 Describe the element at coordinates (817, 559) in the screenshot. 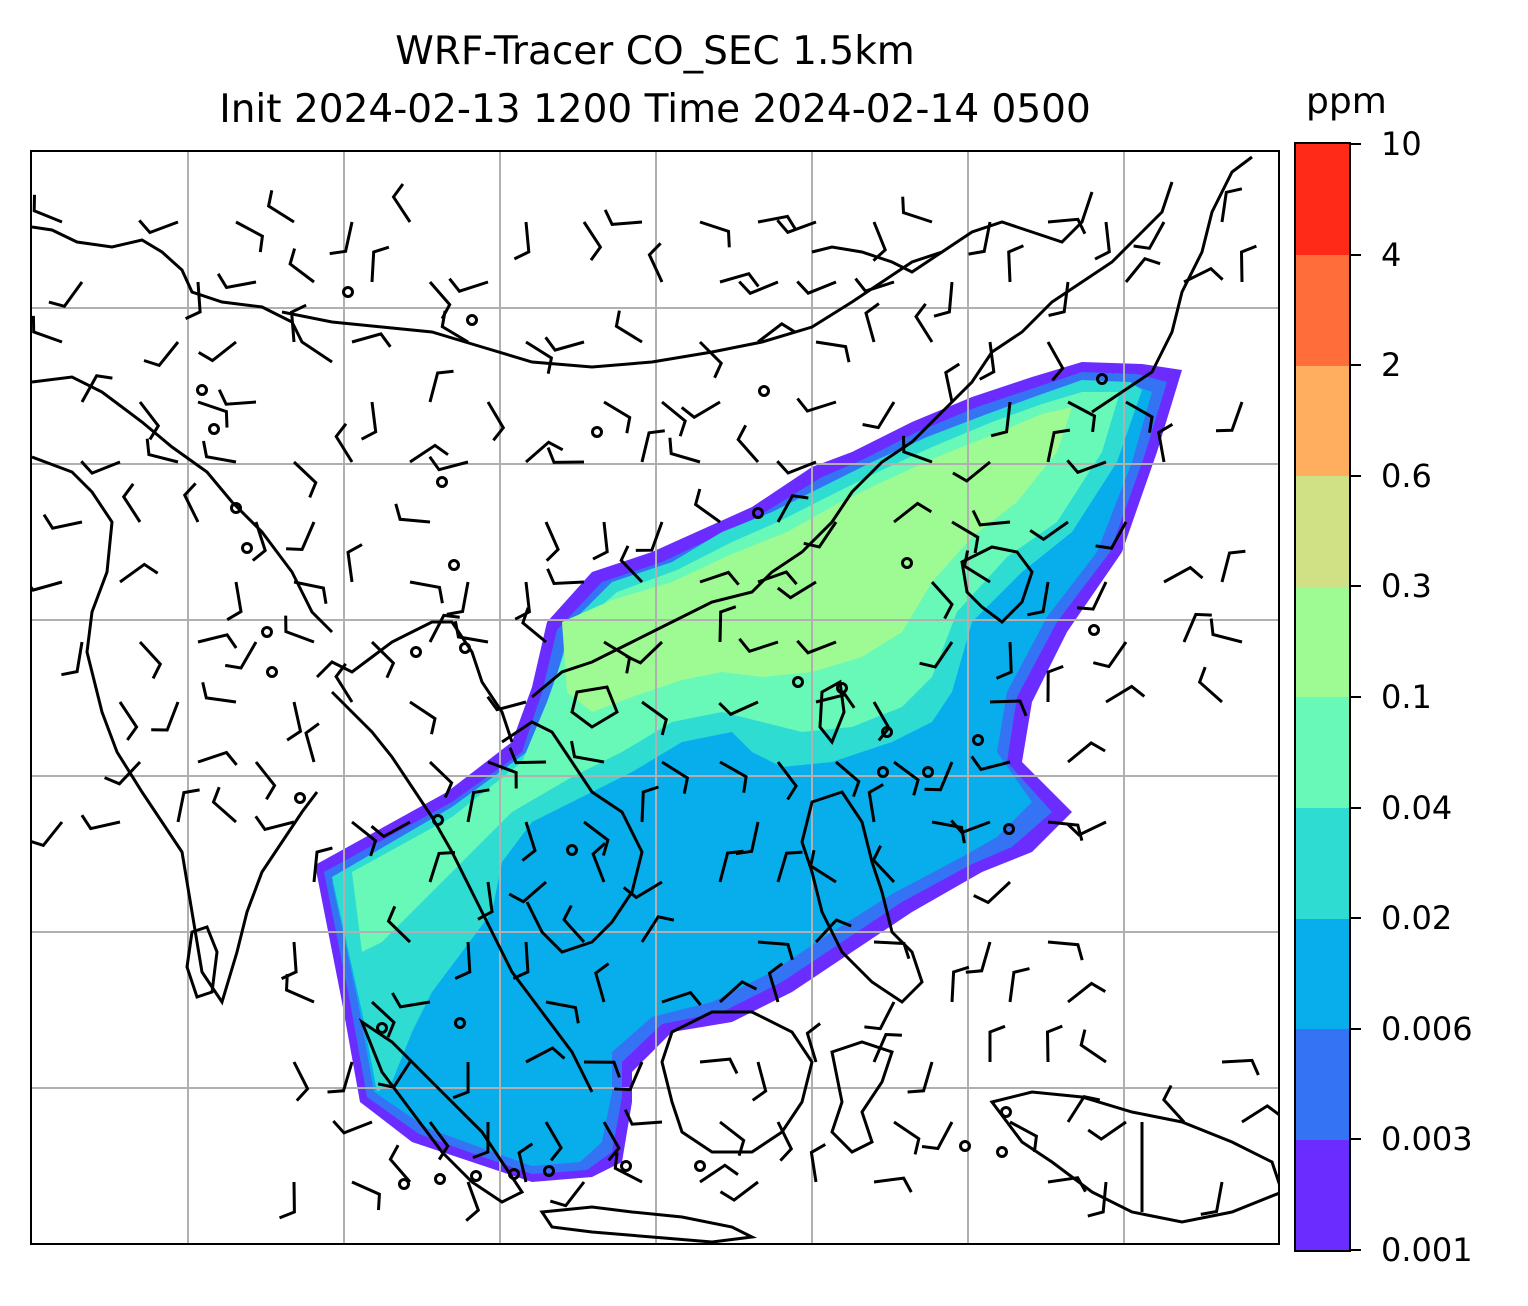

I see `plume-lightgreen-layer` at that location.